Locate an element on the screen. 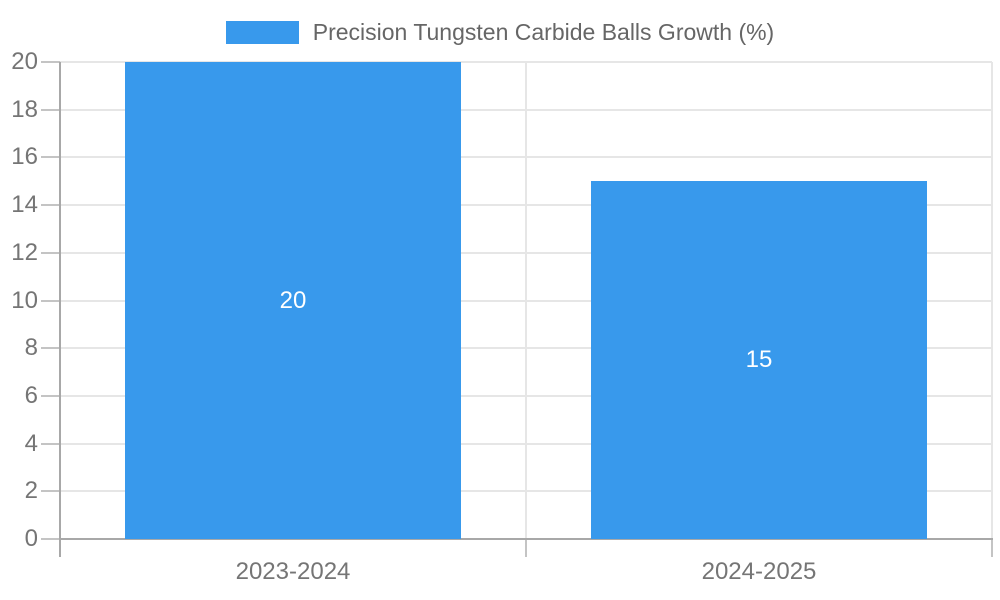 The image size is (1000, 600). y-axis-tick-label: 12 is located at coordinates (24, 252).